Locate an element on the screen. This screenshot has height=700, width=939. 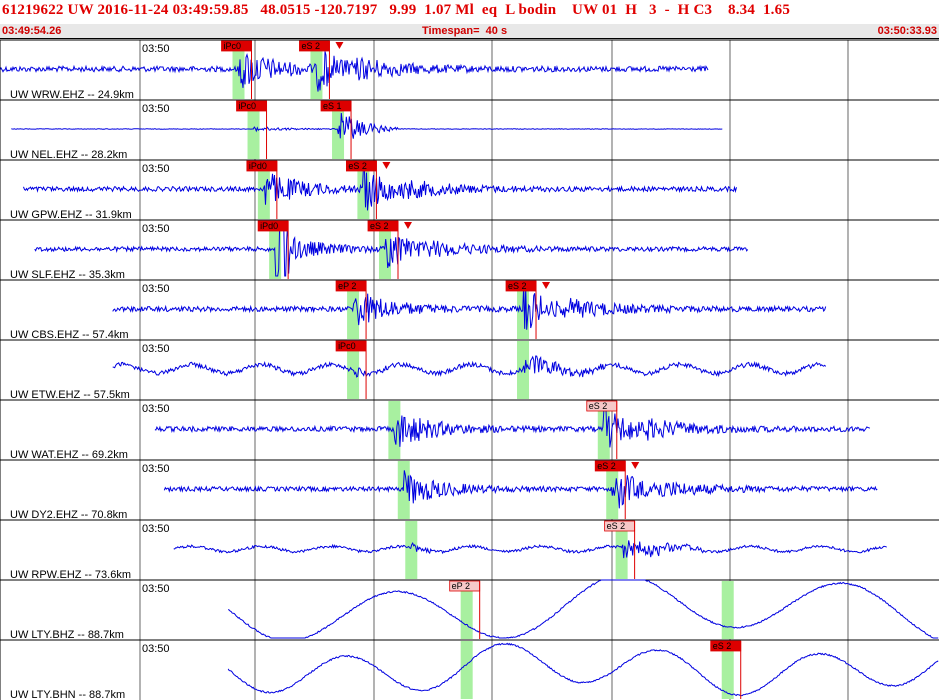
end-time: 03:50:33.93 is located at coordinates (907, 31).